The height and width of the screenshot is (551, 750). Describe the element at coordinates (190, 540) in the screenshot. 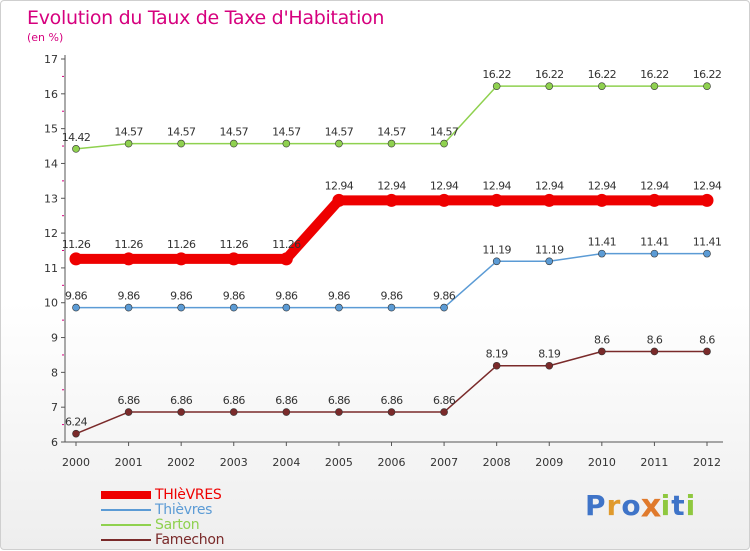

I see `legend-label: Famechon` at that location.